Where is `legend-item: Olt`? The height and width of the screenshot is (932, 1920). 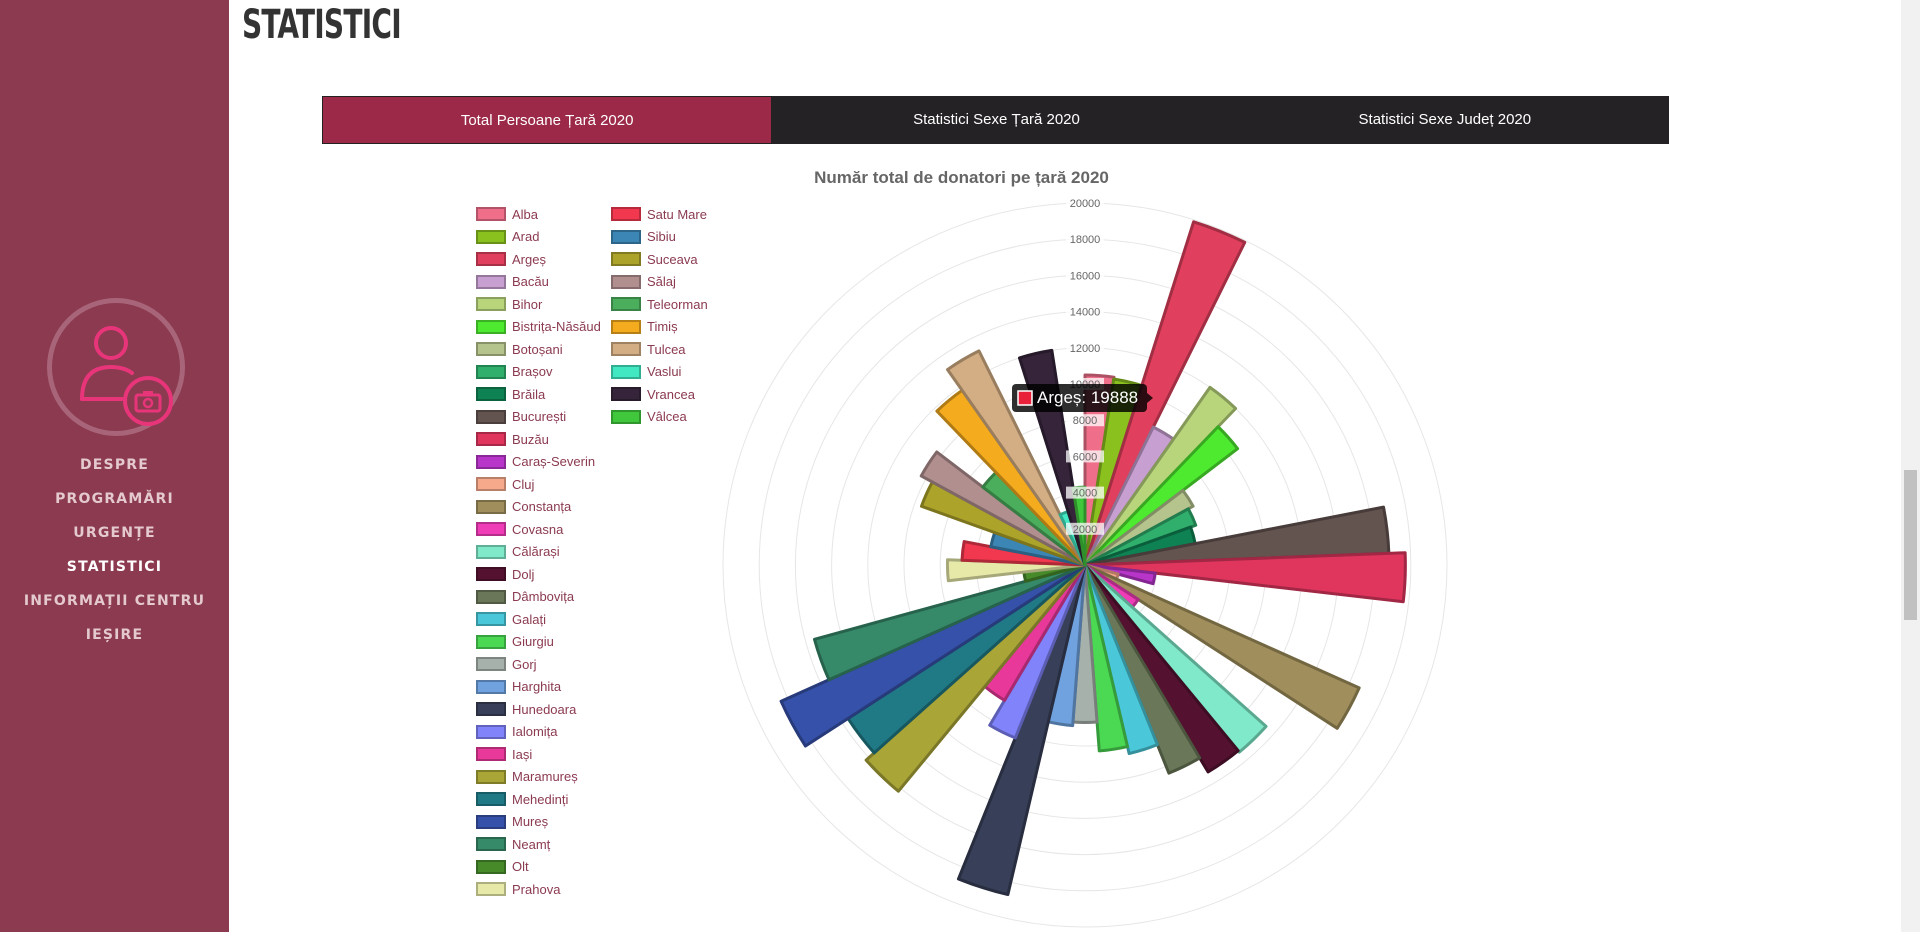 legend-item: Olt is located at coordinates (502, 867).